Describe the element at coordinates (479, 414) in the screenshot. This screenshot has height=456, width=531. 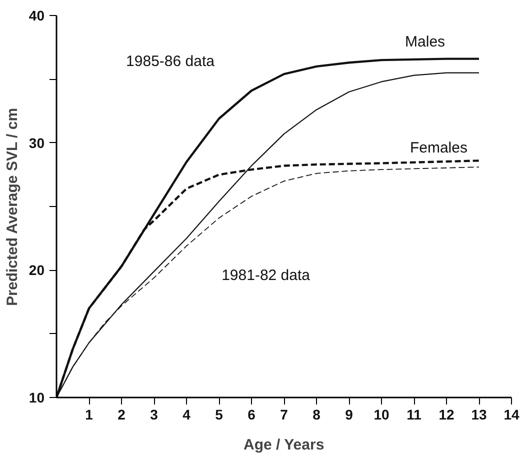
I see `x-tick-label: 13` at that location.